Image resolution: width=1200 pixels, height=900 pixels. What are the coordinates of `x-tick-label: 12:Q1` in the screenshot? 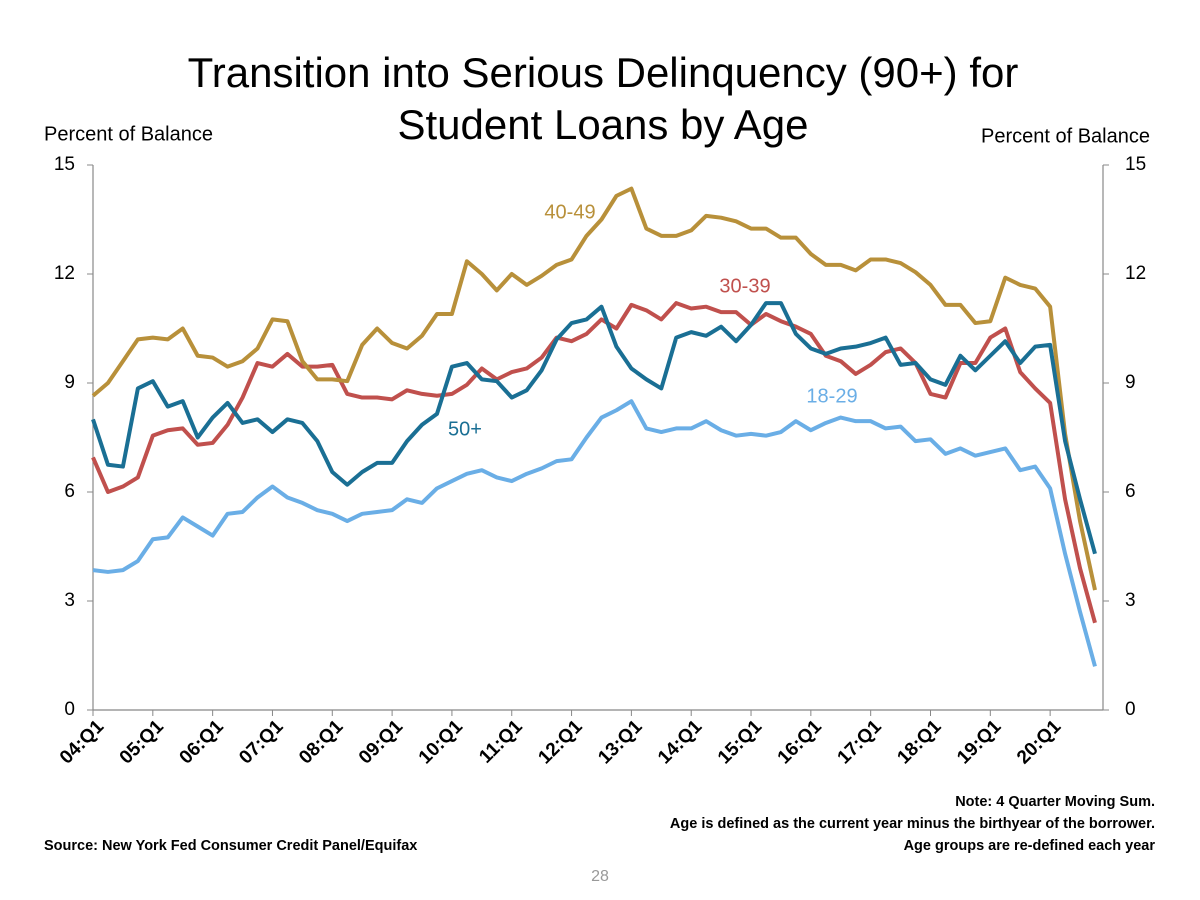 It's located at (560, 742).